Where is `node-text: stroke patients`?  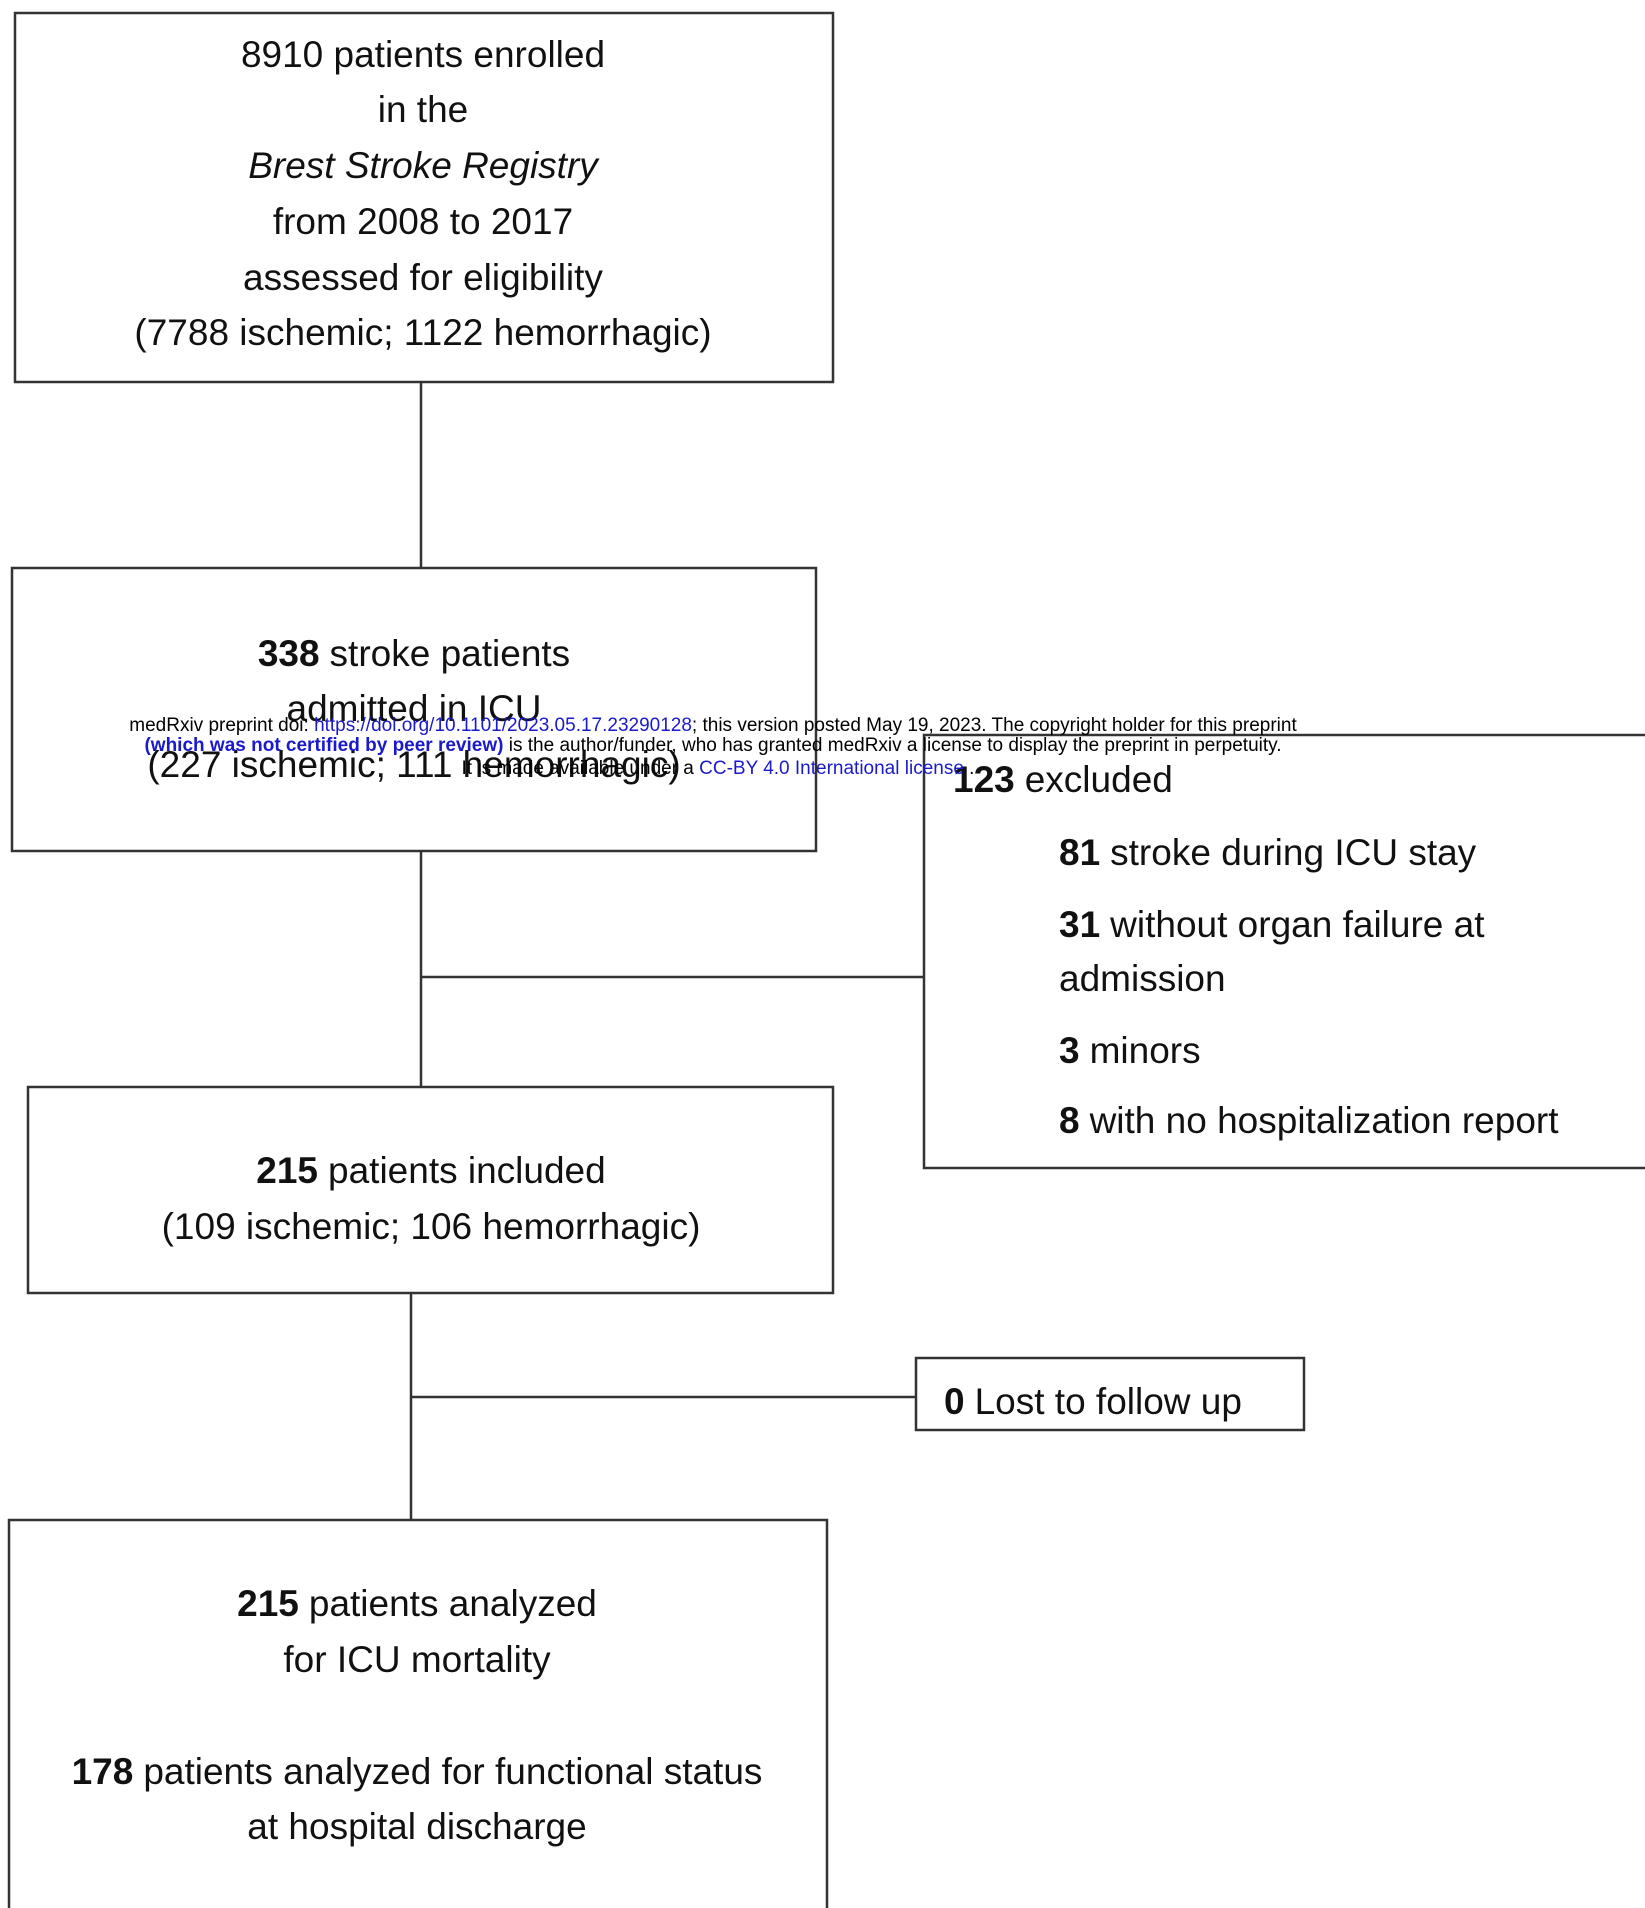
node-text: stroke patients is located at coordinates (450, 653).